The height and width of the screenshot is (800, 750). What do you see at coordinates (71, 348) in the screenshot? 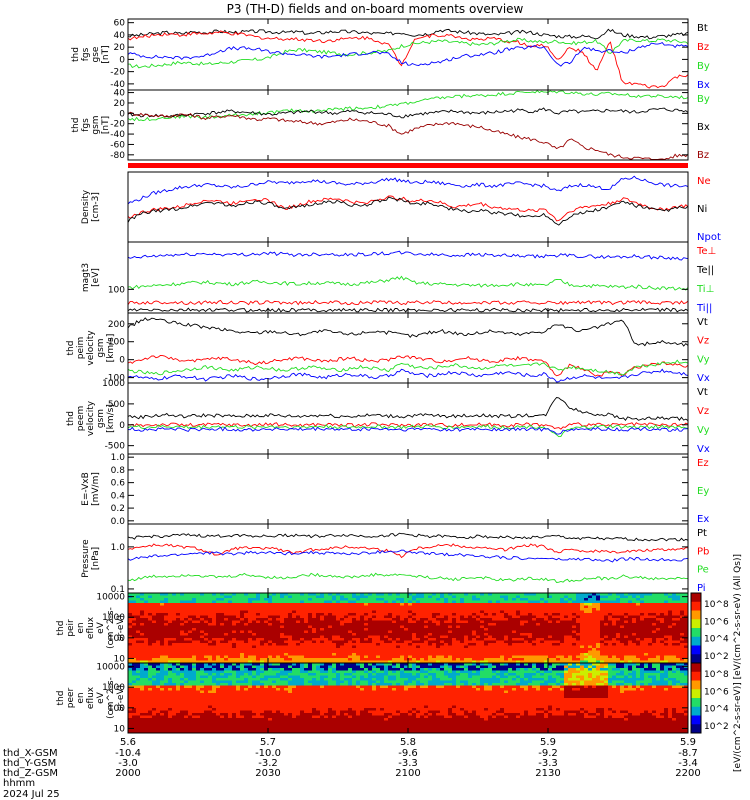
I see `y-axis-label: thd` at bounding box center [71, 348].